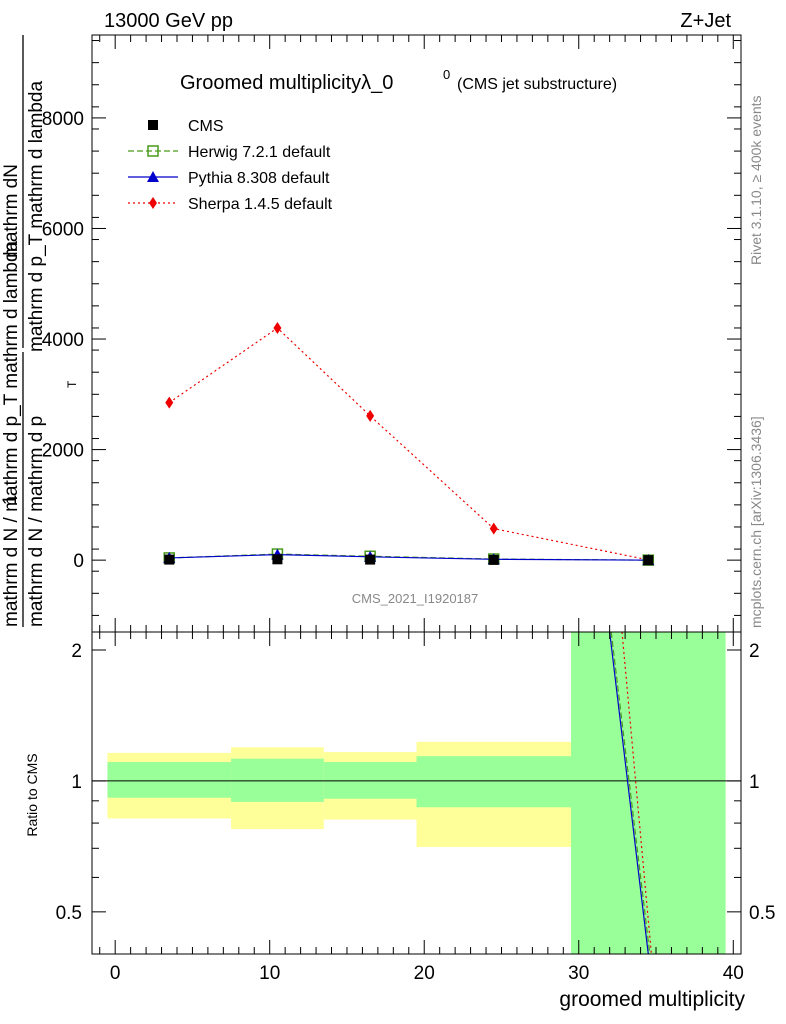 The width and height of the screenshot is (786, 1024). What do you see at coordinates (636, 793) in the screenshot?
I see `ratio-sherpa-line` at bounding box center [636, 793].